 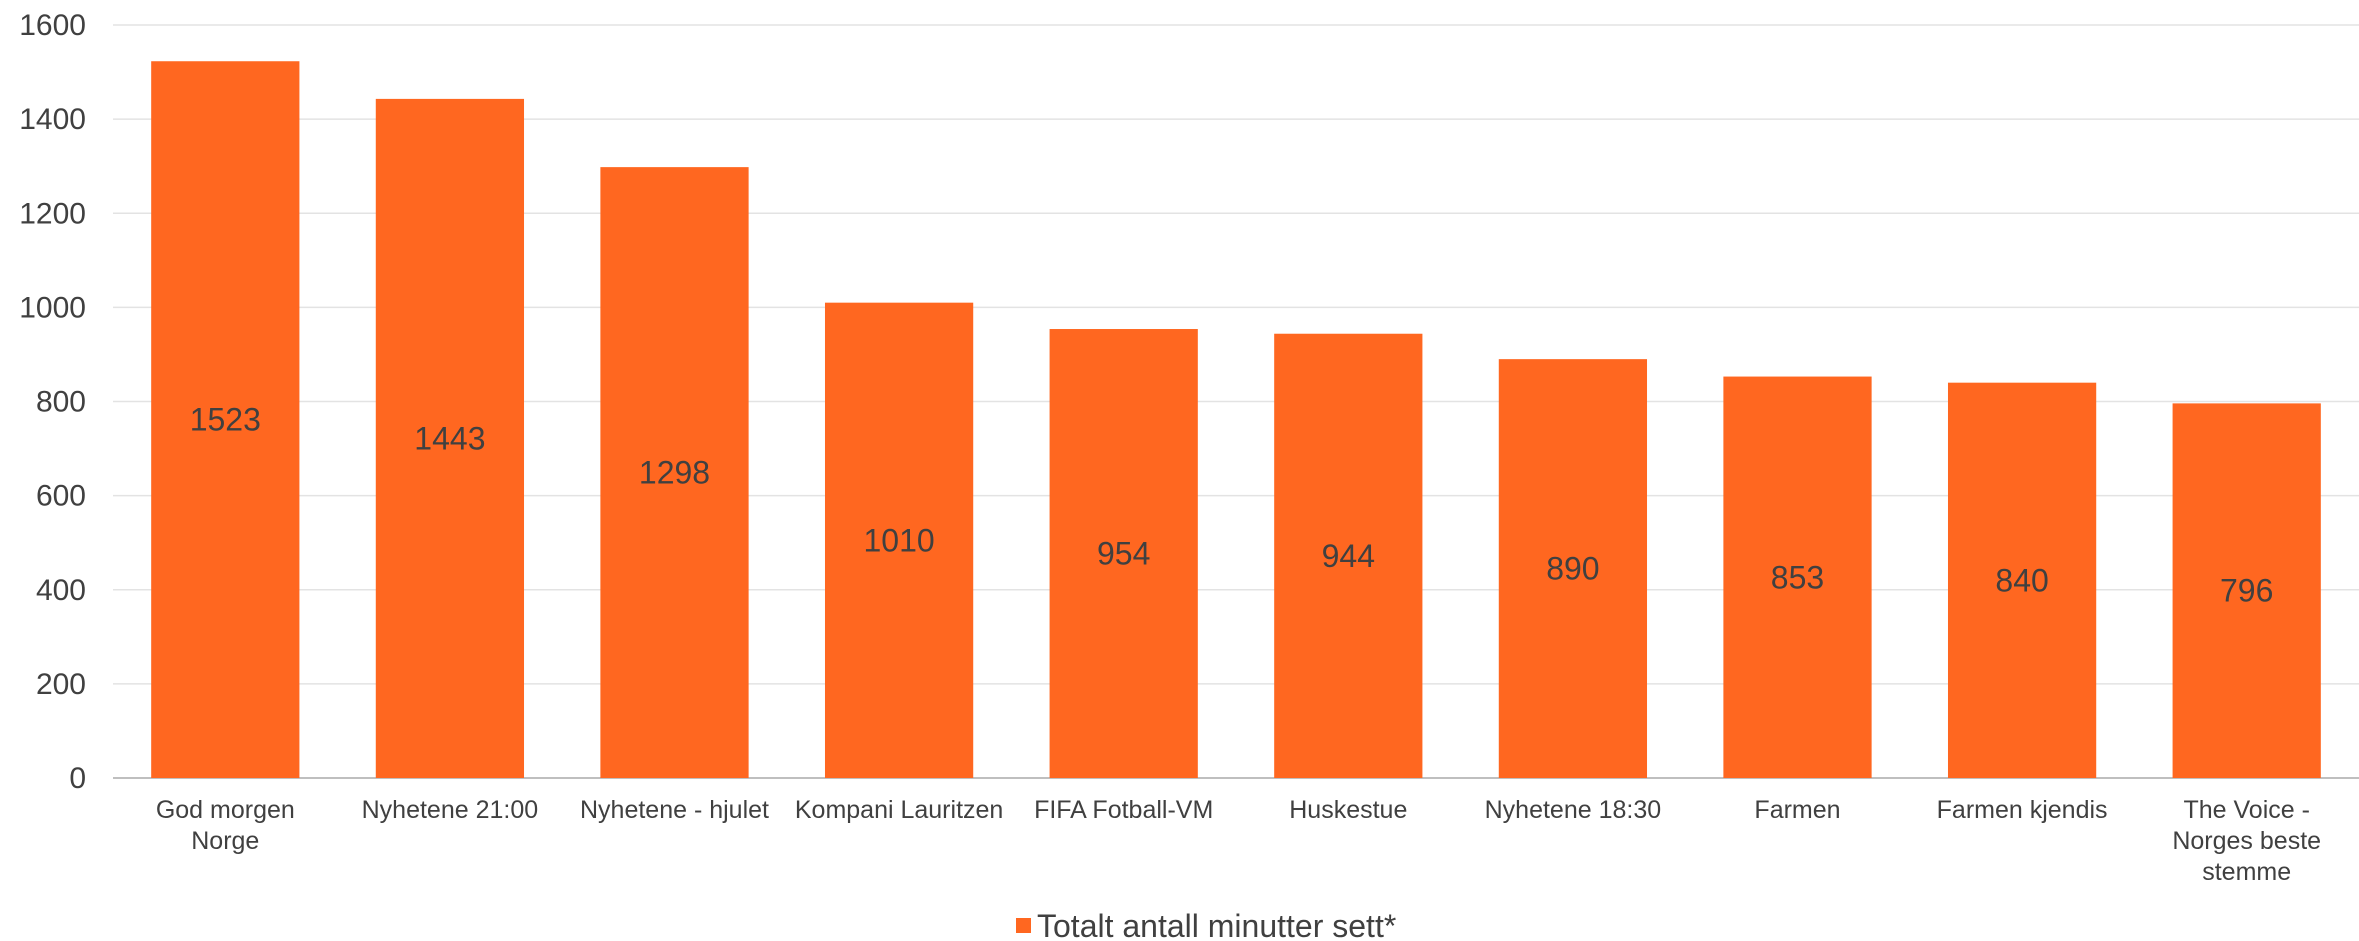 I want to click on x-tick-label: Nyhetene - hjulet, so click(x=674, y=810).